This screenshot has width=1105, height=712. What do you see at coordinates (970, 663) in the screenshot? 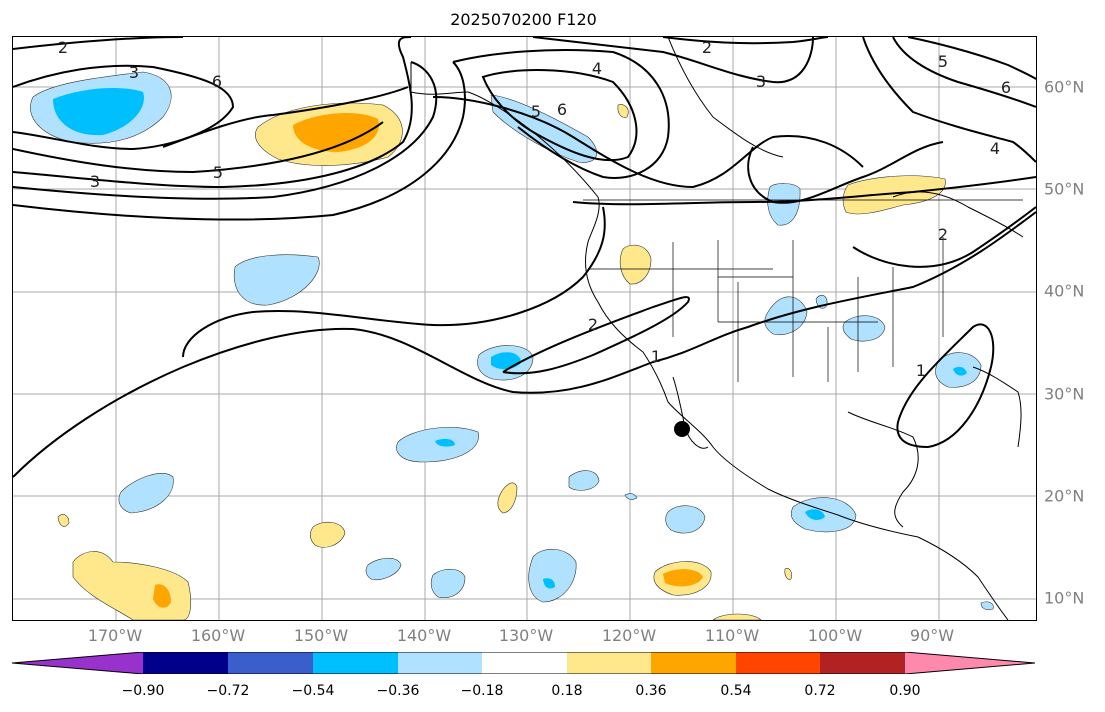
I see `colorbar-extend-high` at bounding box center [970, 663].